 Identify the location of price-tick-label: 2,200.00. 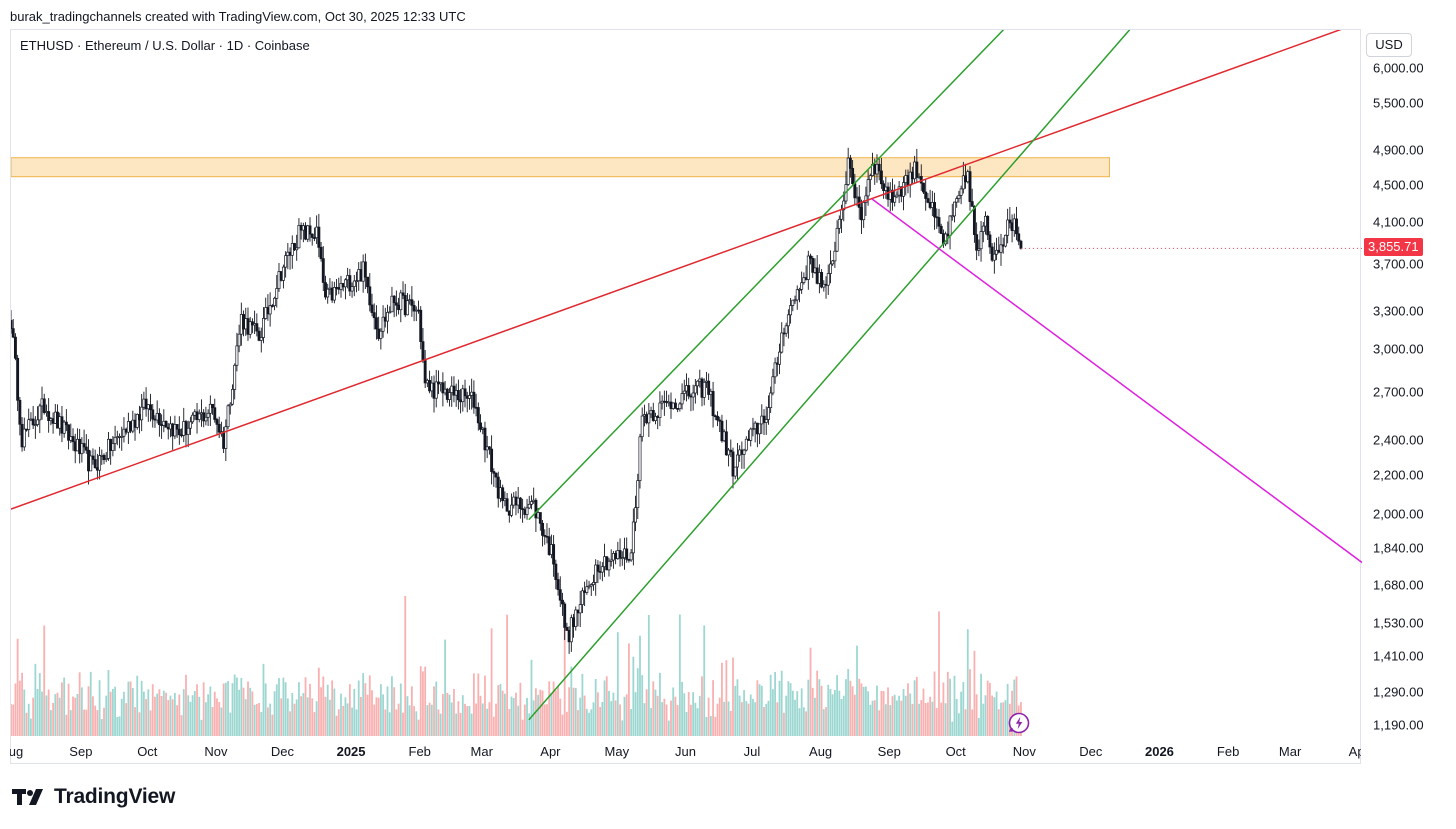
(1398, 475).